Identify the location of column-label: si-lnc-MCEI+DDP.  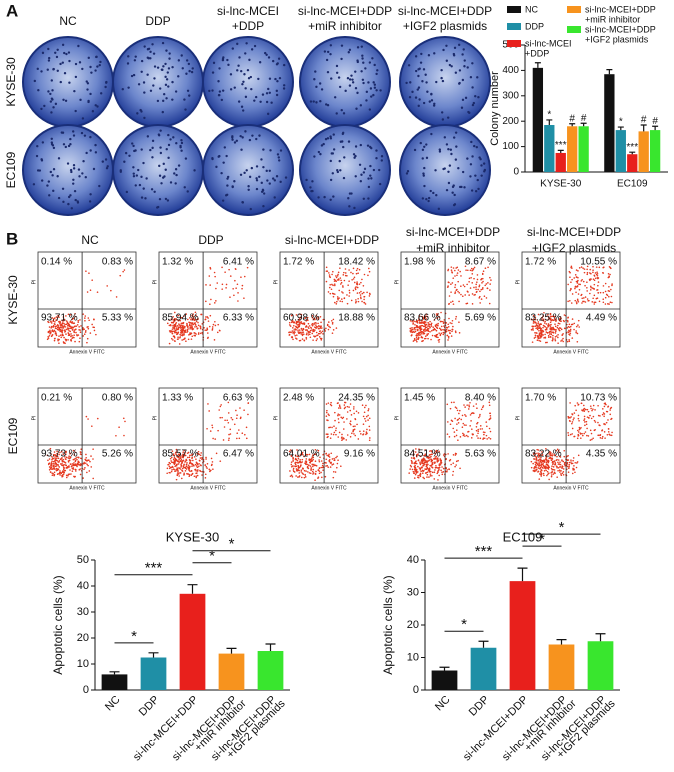
(332, 240).